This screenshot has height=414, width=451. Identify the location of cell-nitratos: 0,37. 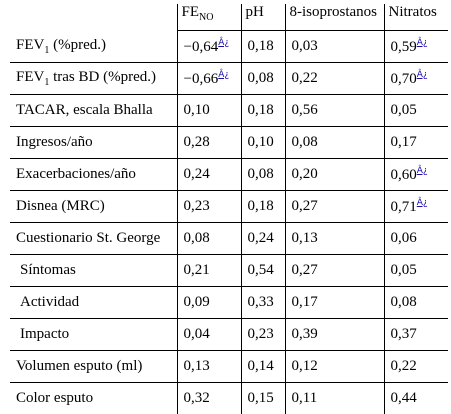
(416, 335).